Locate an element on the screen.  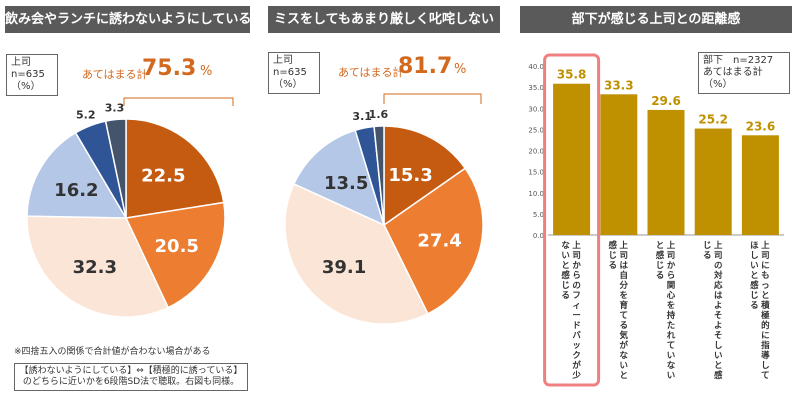
chart3-title: 部下が感じる上司との距離感 is located at coordinates (656, 19).